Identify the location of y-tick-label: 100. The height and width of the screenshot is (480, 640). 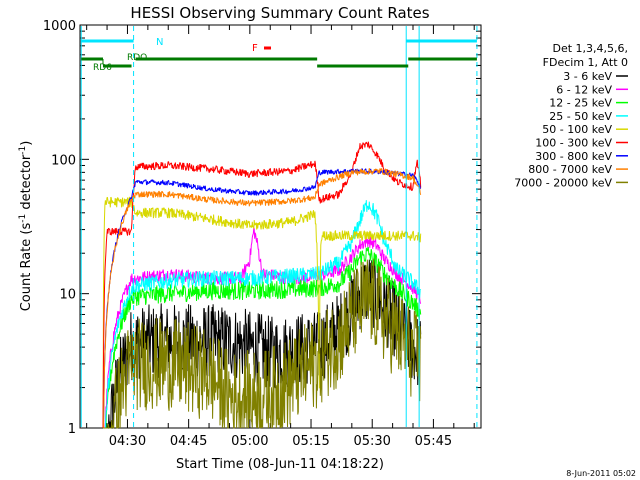
(63, 160).